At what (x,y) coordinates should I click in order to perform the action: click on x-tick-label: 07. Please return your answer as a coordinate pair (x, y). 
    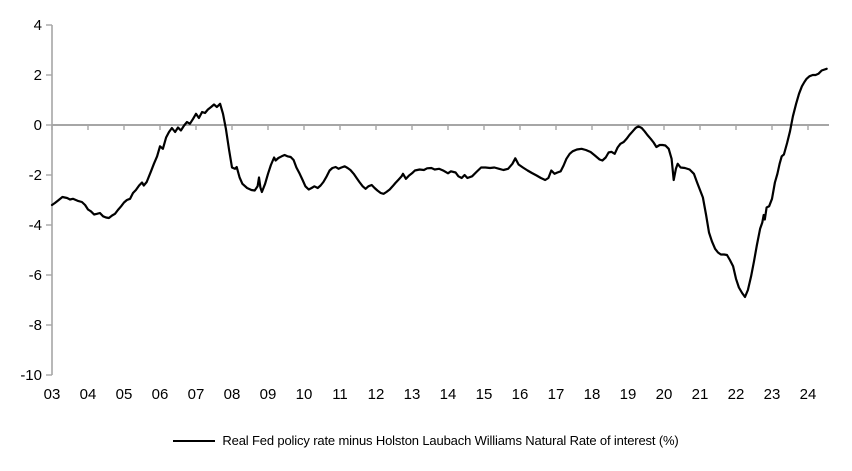
    Looking at the image, I should click on (196, 394).